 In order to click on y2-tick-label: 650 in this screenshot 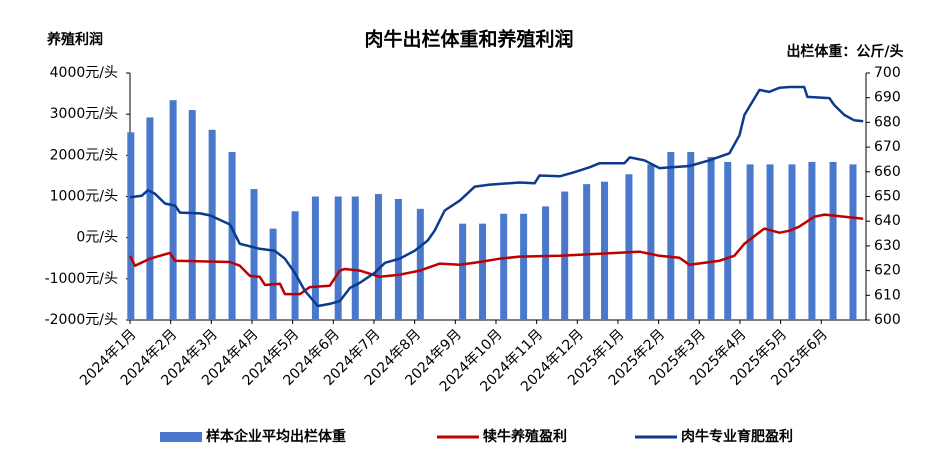, I will do `click(887, 197)`.